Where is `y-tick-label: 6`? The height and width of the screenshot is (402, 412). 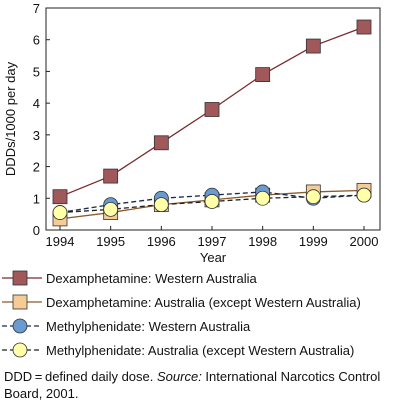
y-tick-label: 6 is located at coordinates (36, 40).